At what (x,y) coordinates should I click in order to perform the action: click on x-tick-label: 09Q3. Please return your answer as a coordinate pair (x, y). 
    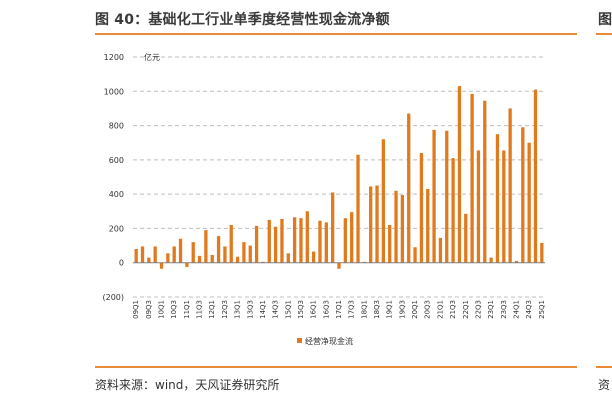
    Looking at the image, I should click on (149, 309).